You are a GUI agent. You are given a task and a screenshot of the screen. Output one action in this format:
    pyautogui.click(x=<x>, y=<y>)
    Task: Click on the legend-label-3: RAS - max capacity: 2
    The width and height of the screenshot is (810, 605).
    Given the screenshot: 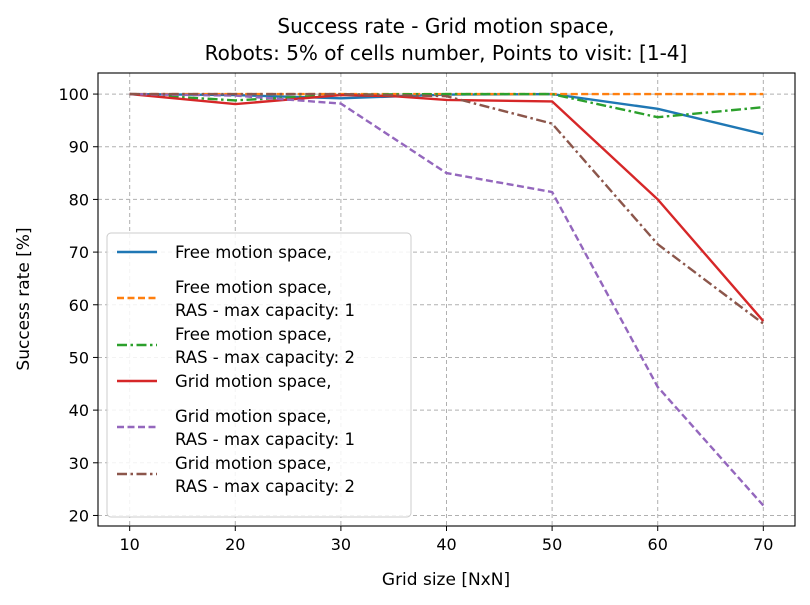 What is the action you would take?
    pyautogui.click(x=265, y=357)
    